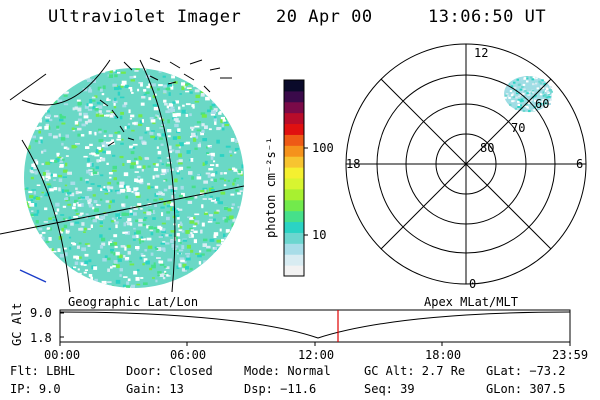 Image resolution: width=600 pixels, height=400 pixels. I want to click on info-seq: Seq: 39, so click(389, 389).